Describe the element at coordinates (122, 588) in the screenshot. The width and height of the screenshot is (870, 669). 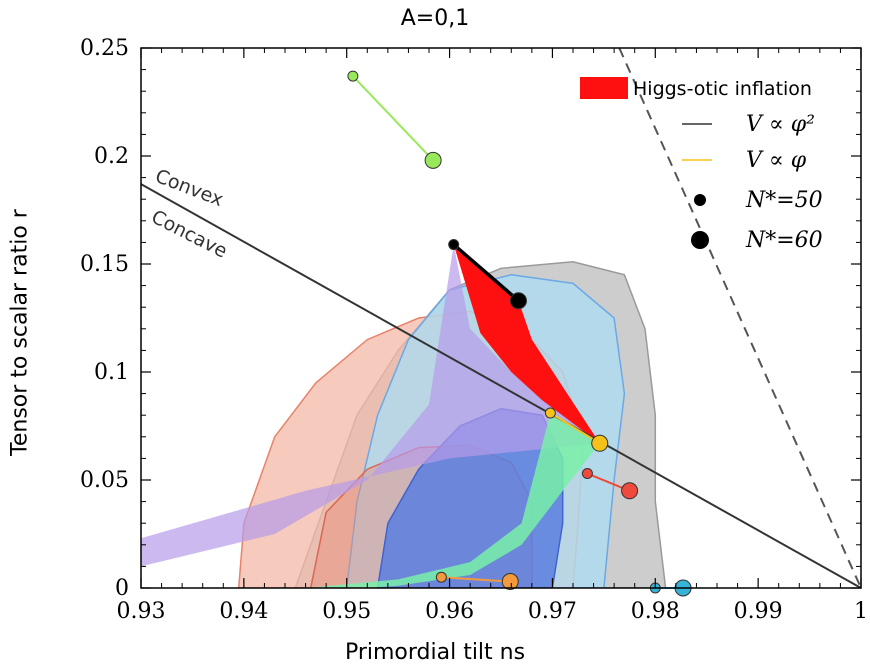
I see `y-tick-label: 0` at that location.